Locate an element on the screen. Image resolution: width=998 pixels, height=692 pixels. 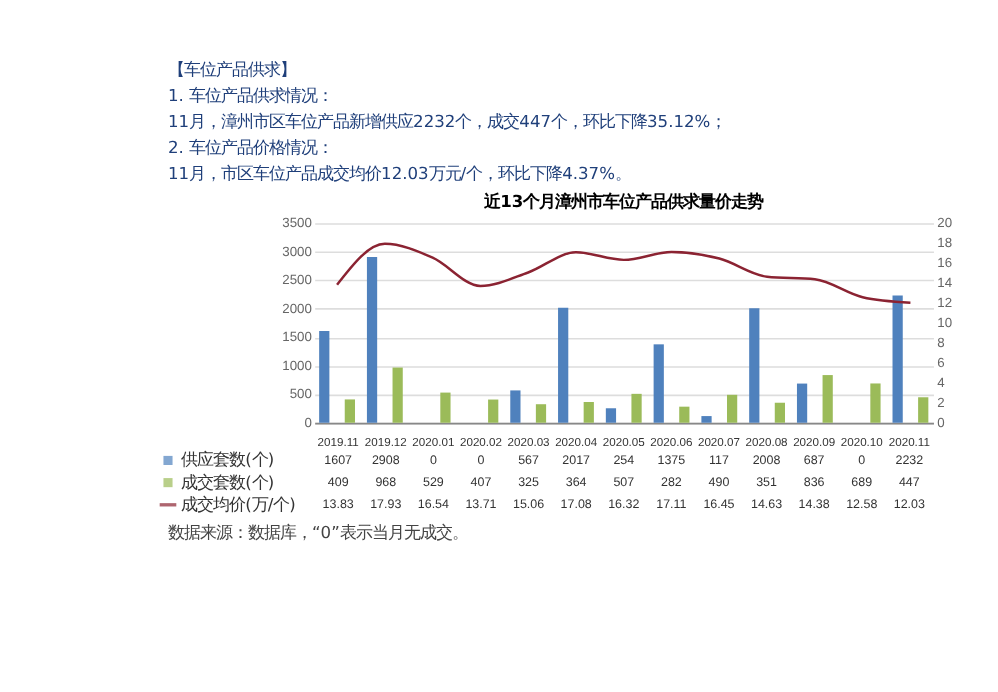
source-note: 数据来源：数据库，“0”表示当月无成交。 is located at coordinates (318, 531).